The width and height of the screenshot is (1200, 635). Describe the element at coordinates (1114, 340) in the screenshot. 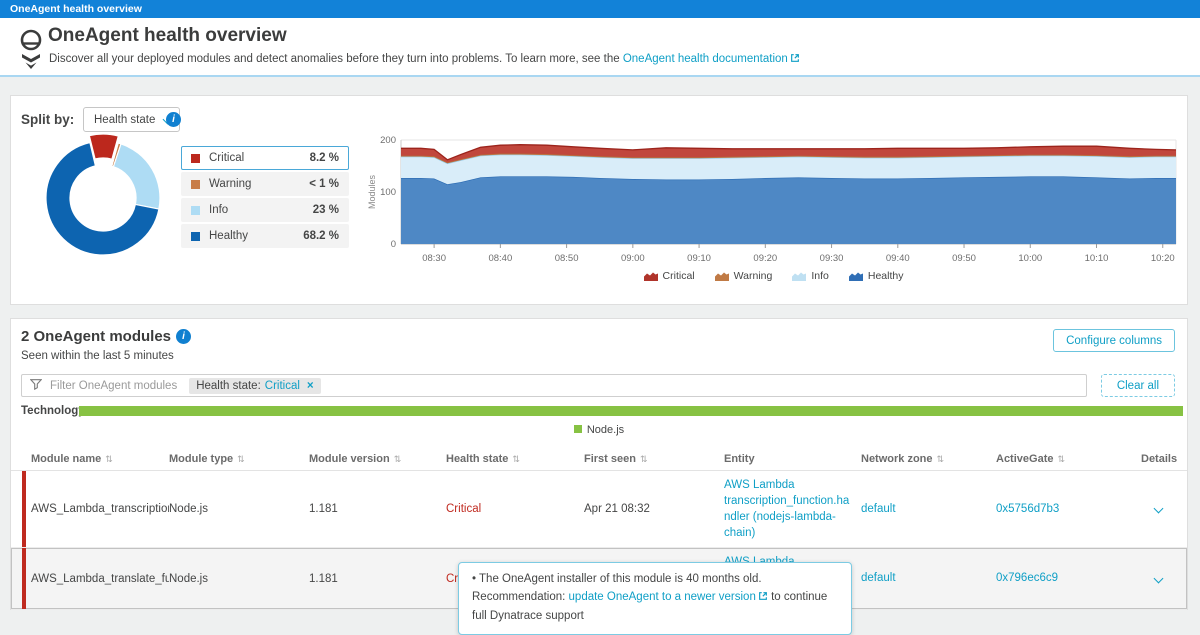

I see `configure-columns-button: Configure columns` at that location.